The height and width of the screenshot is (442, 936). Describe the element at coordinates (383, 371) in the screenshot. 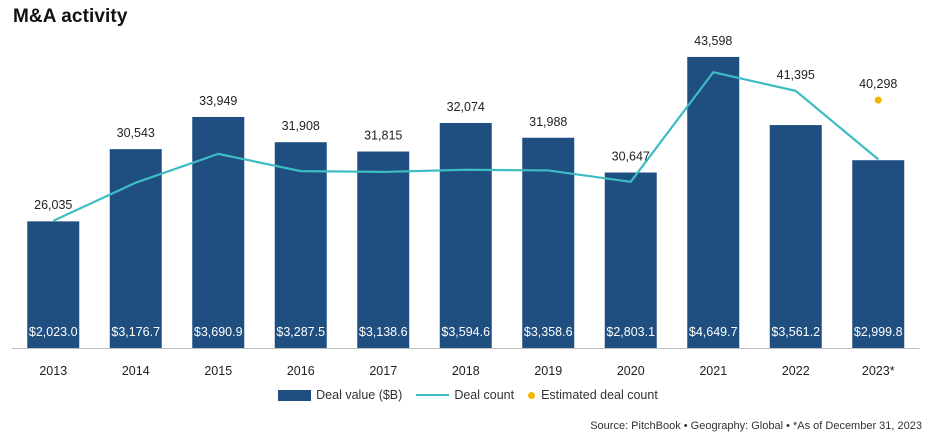

I see `x-tick-label: 2017` at that location.